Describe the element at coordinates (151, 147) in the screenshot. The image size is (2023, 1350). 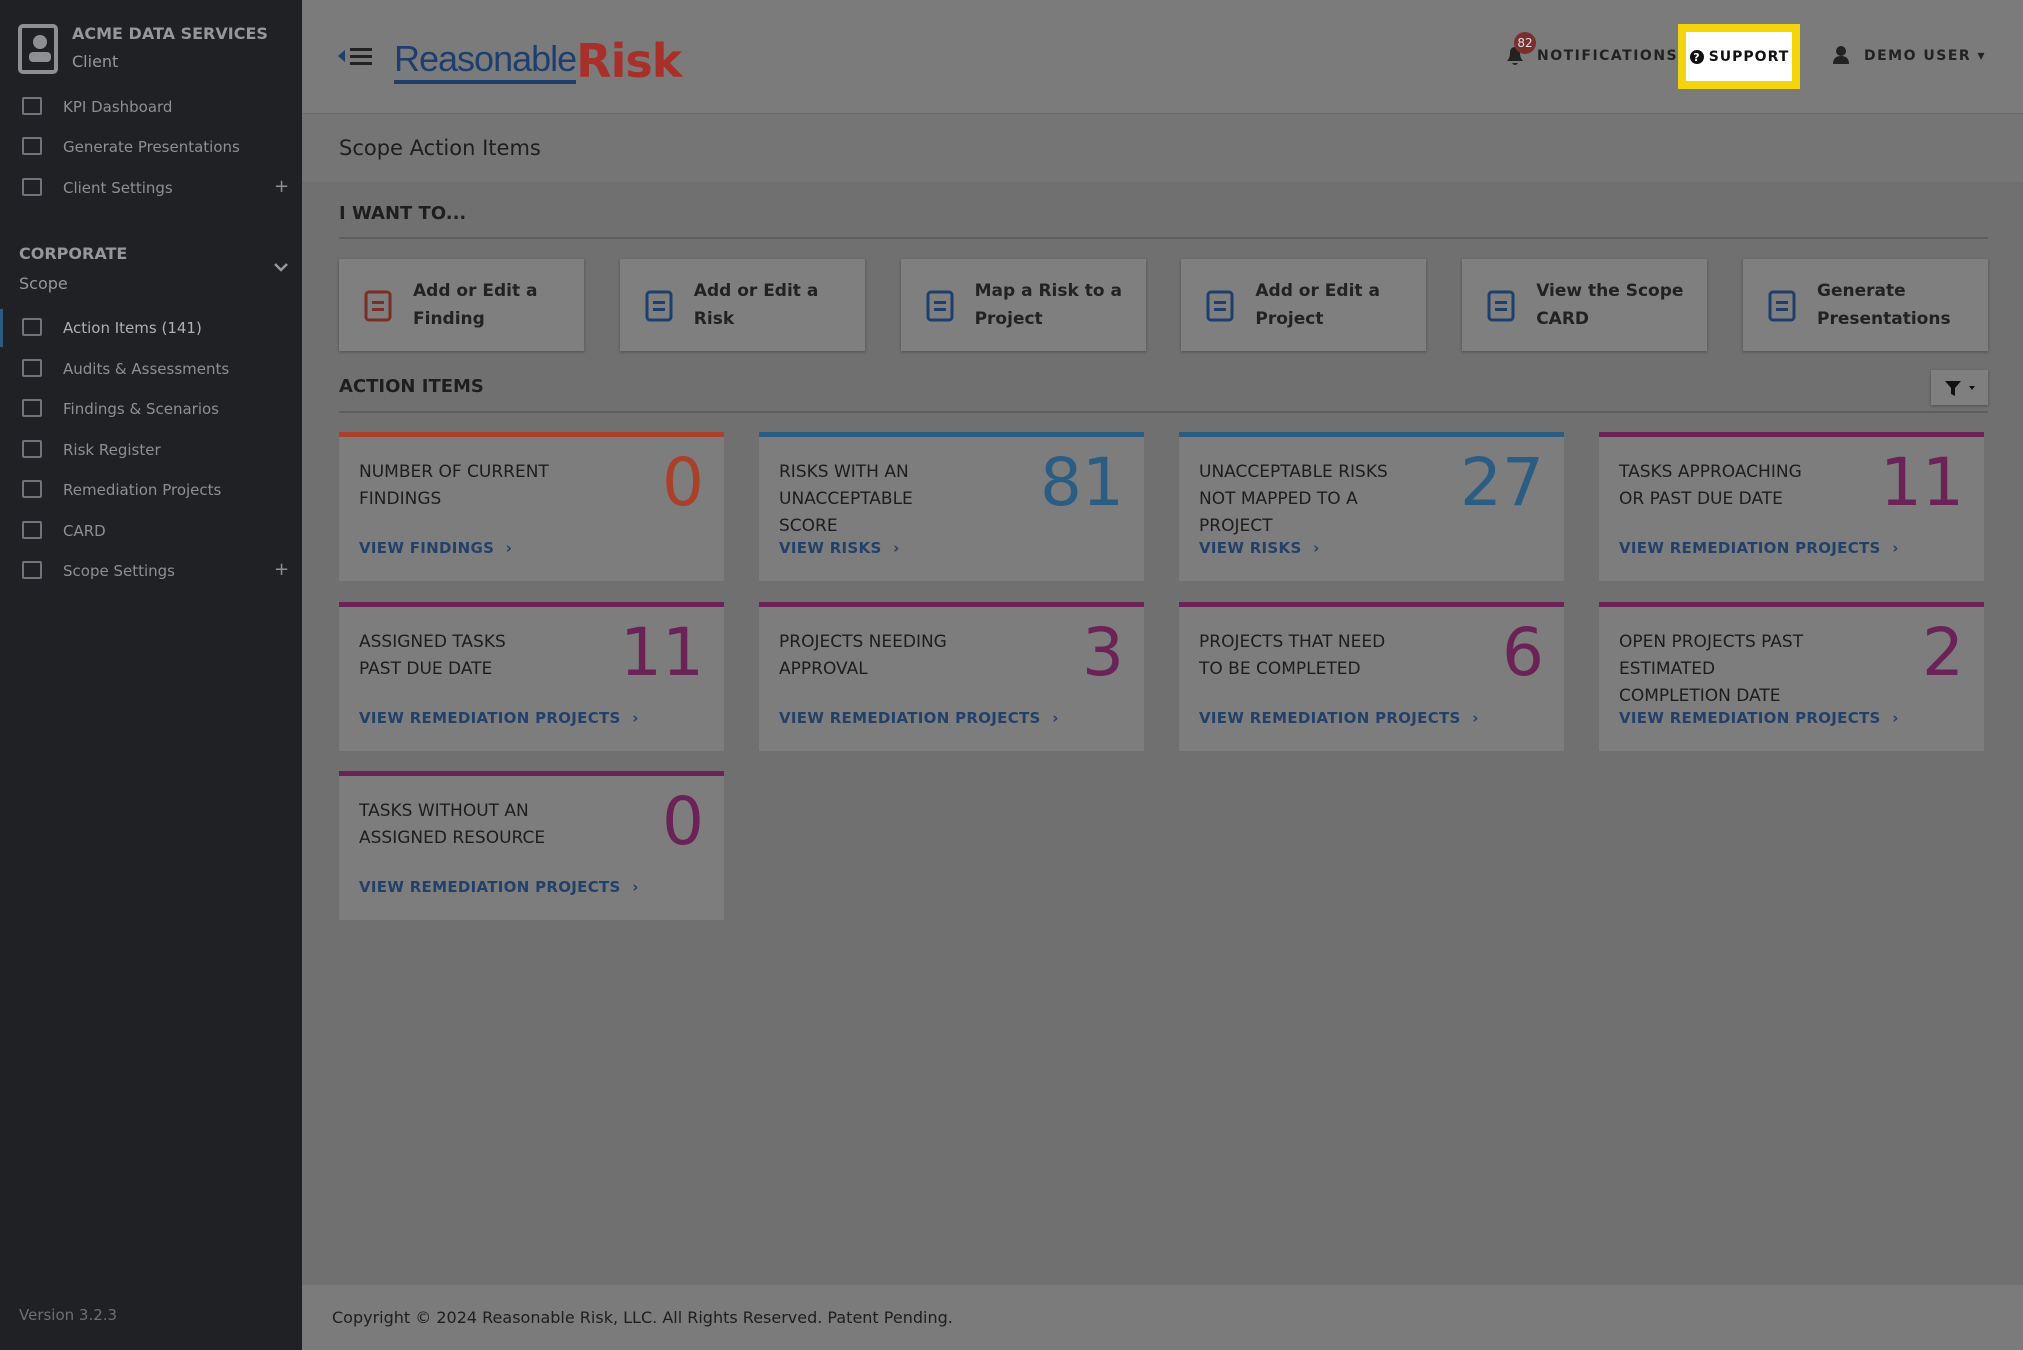
I see `menu-item: Generate Presentations` at that location.